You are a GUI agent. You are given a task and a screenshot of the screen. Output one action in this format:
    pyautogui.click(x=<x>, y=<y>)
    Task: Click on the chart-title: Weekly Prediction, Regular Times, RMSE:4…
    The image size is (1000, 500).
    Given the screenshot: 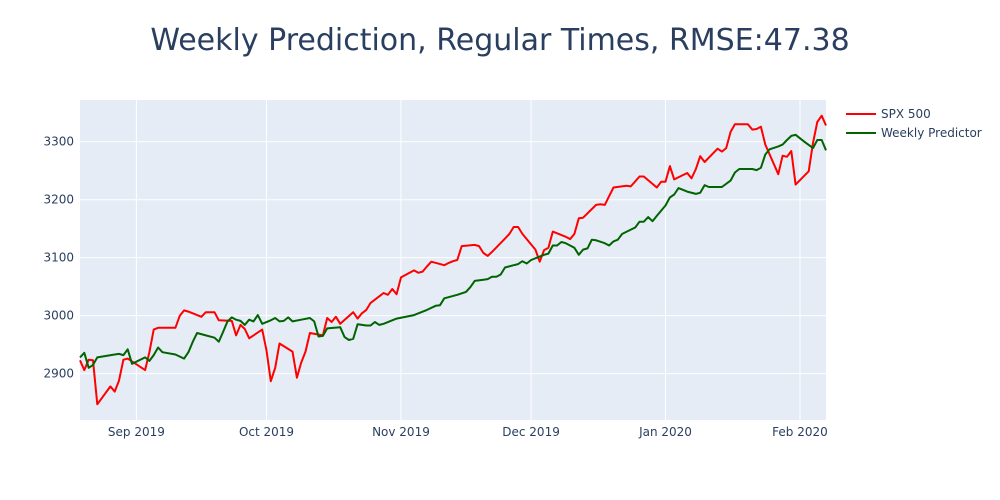 What is the action you would take?
    pyautogui.click(x=499, y=40)
    